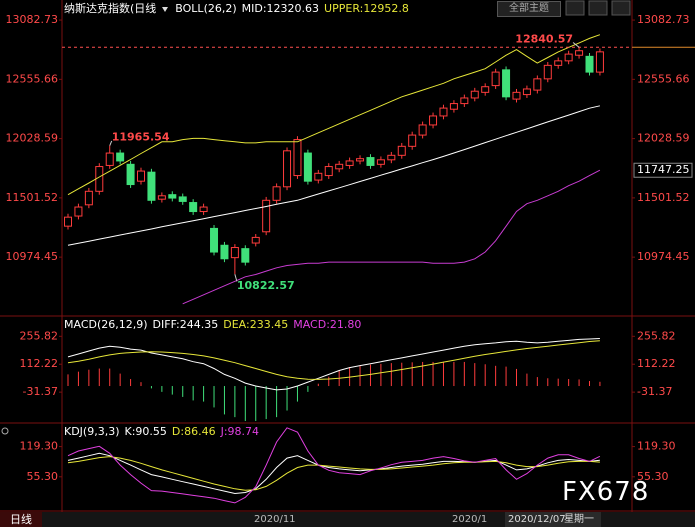 The height and width of the screenshot is (527, 695). Describe the element at coordinates (606, 492) in the screenshot. I see `watermark: FX678` at that location.